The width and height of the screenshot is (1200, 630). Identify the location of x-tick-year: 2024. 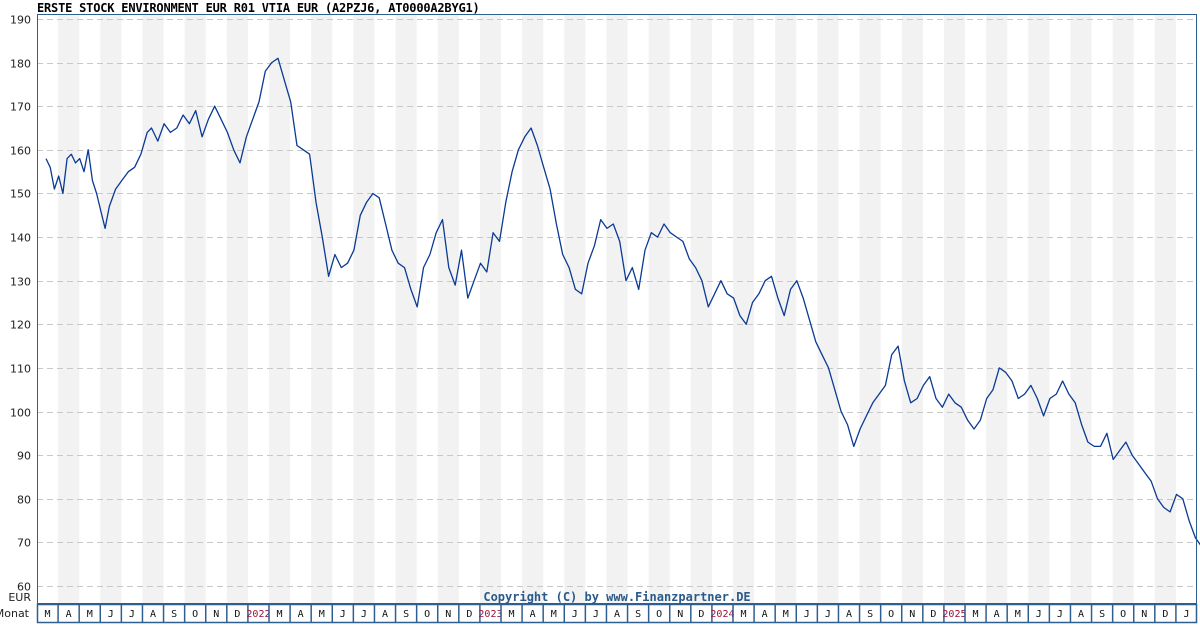
(722, 614).